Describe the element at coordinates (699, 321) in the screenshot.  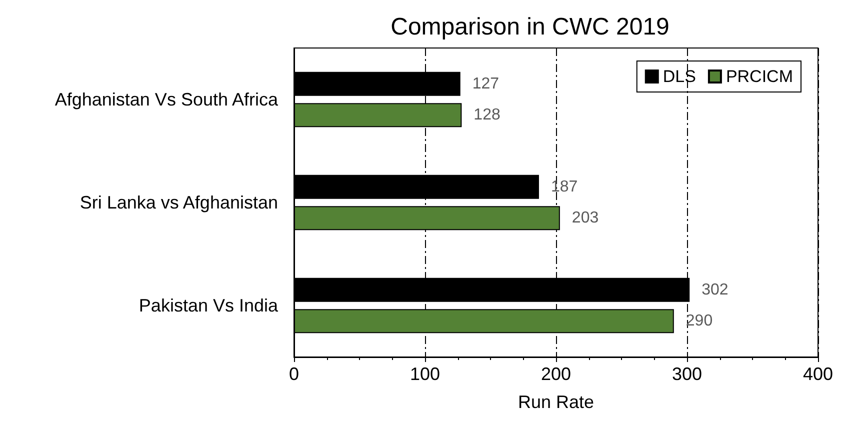
I see `data-label: 290` at that location.